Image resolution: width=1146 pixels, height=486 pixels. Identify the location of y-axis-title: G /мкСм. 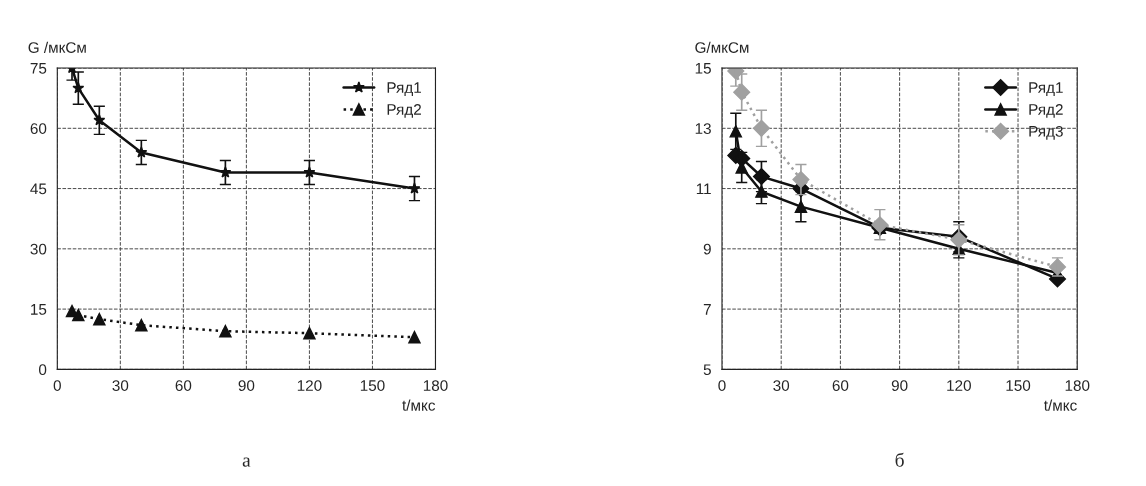
(57, 47).